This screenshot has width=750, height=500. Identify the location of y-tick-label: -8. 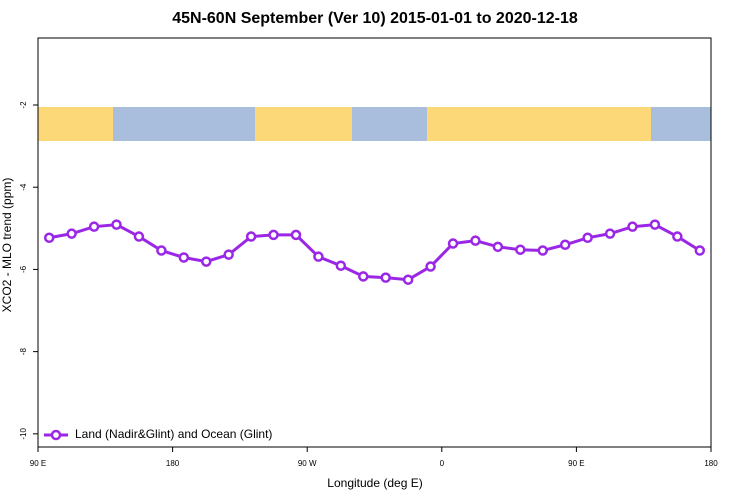
(23, 352).